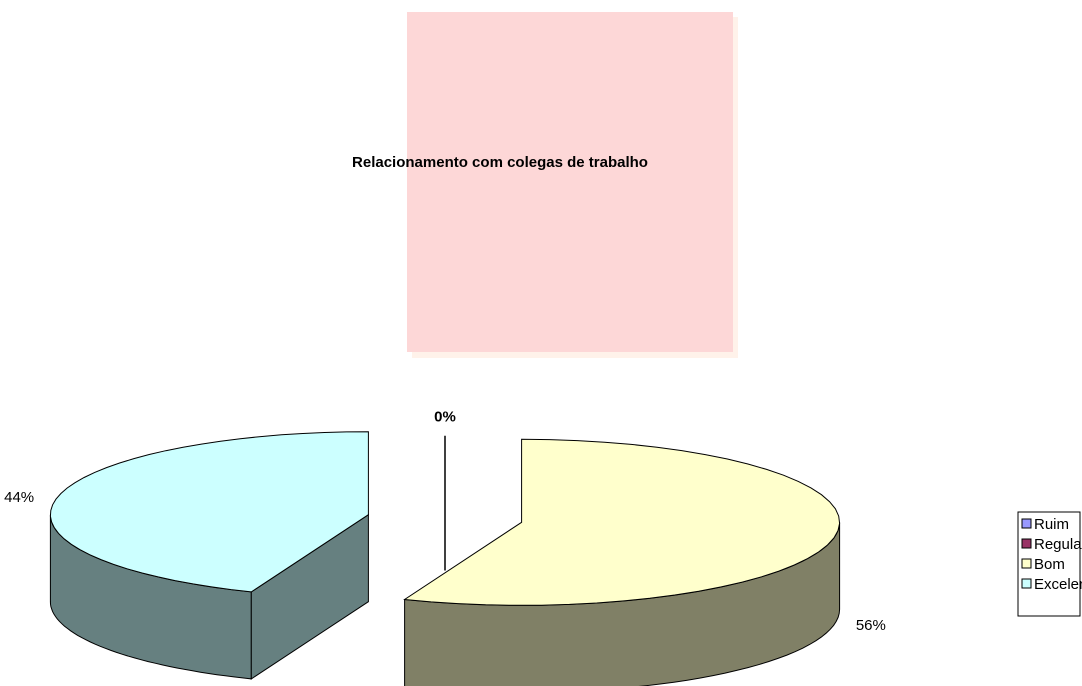  What do you see at coordinates (871, 625) in the screenshot?
I see `data-label: 56%` at bounding box center [871, 625].